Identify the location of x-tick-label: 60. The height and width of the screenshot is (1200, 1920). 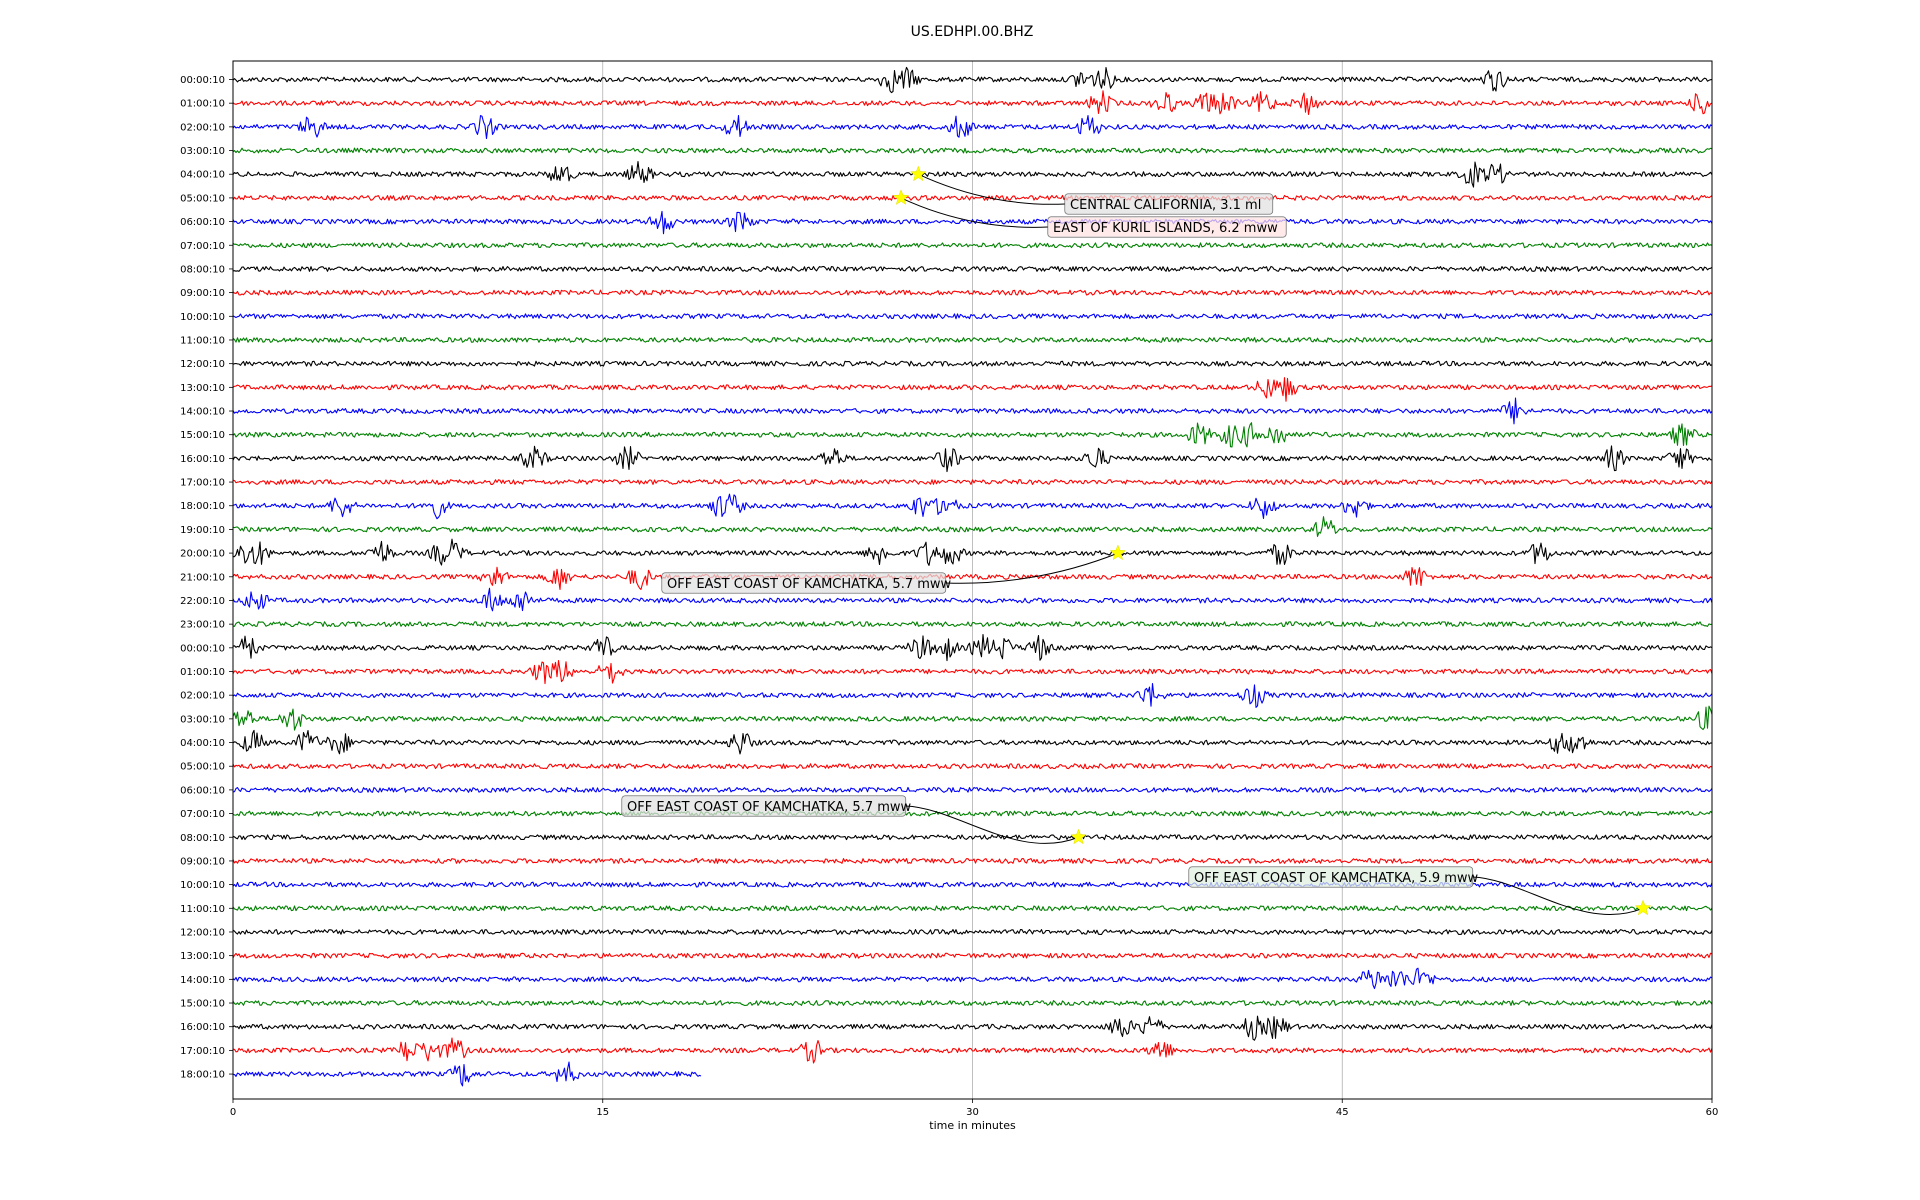
(1712, 1112).